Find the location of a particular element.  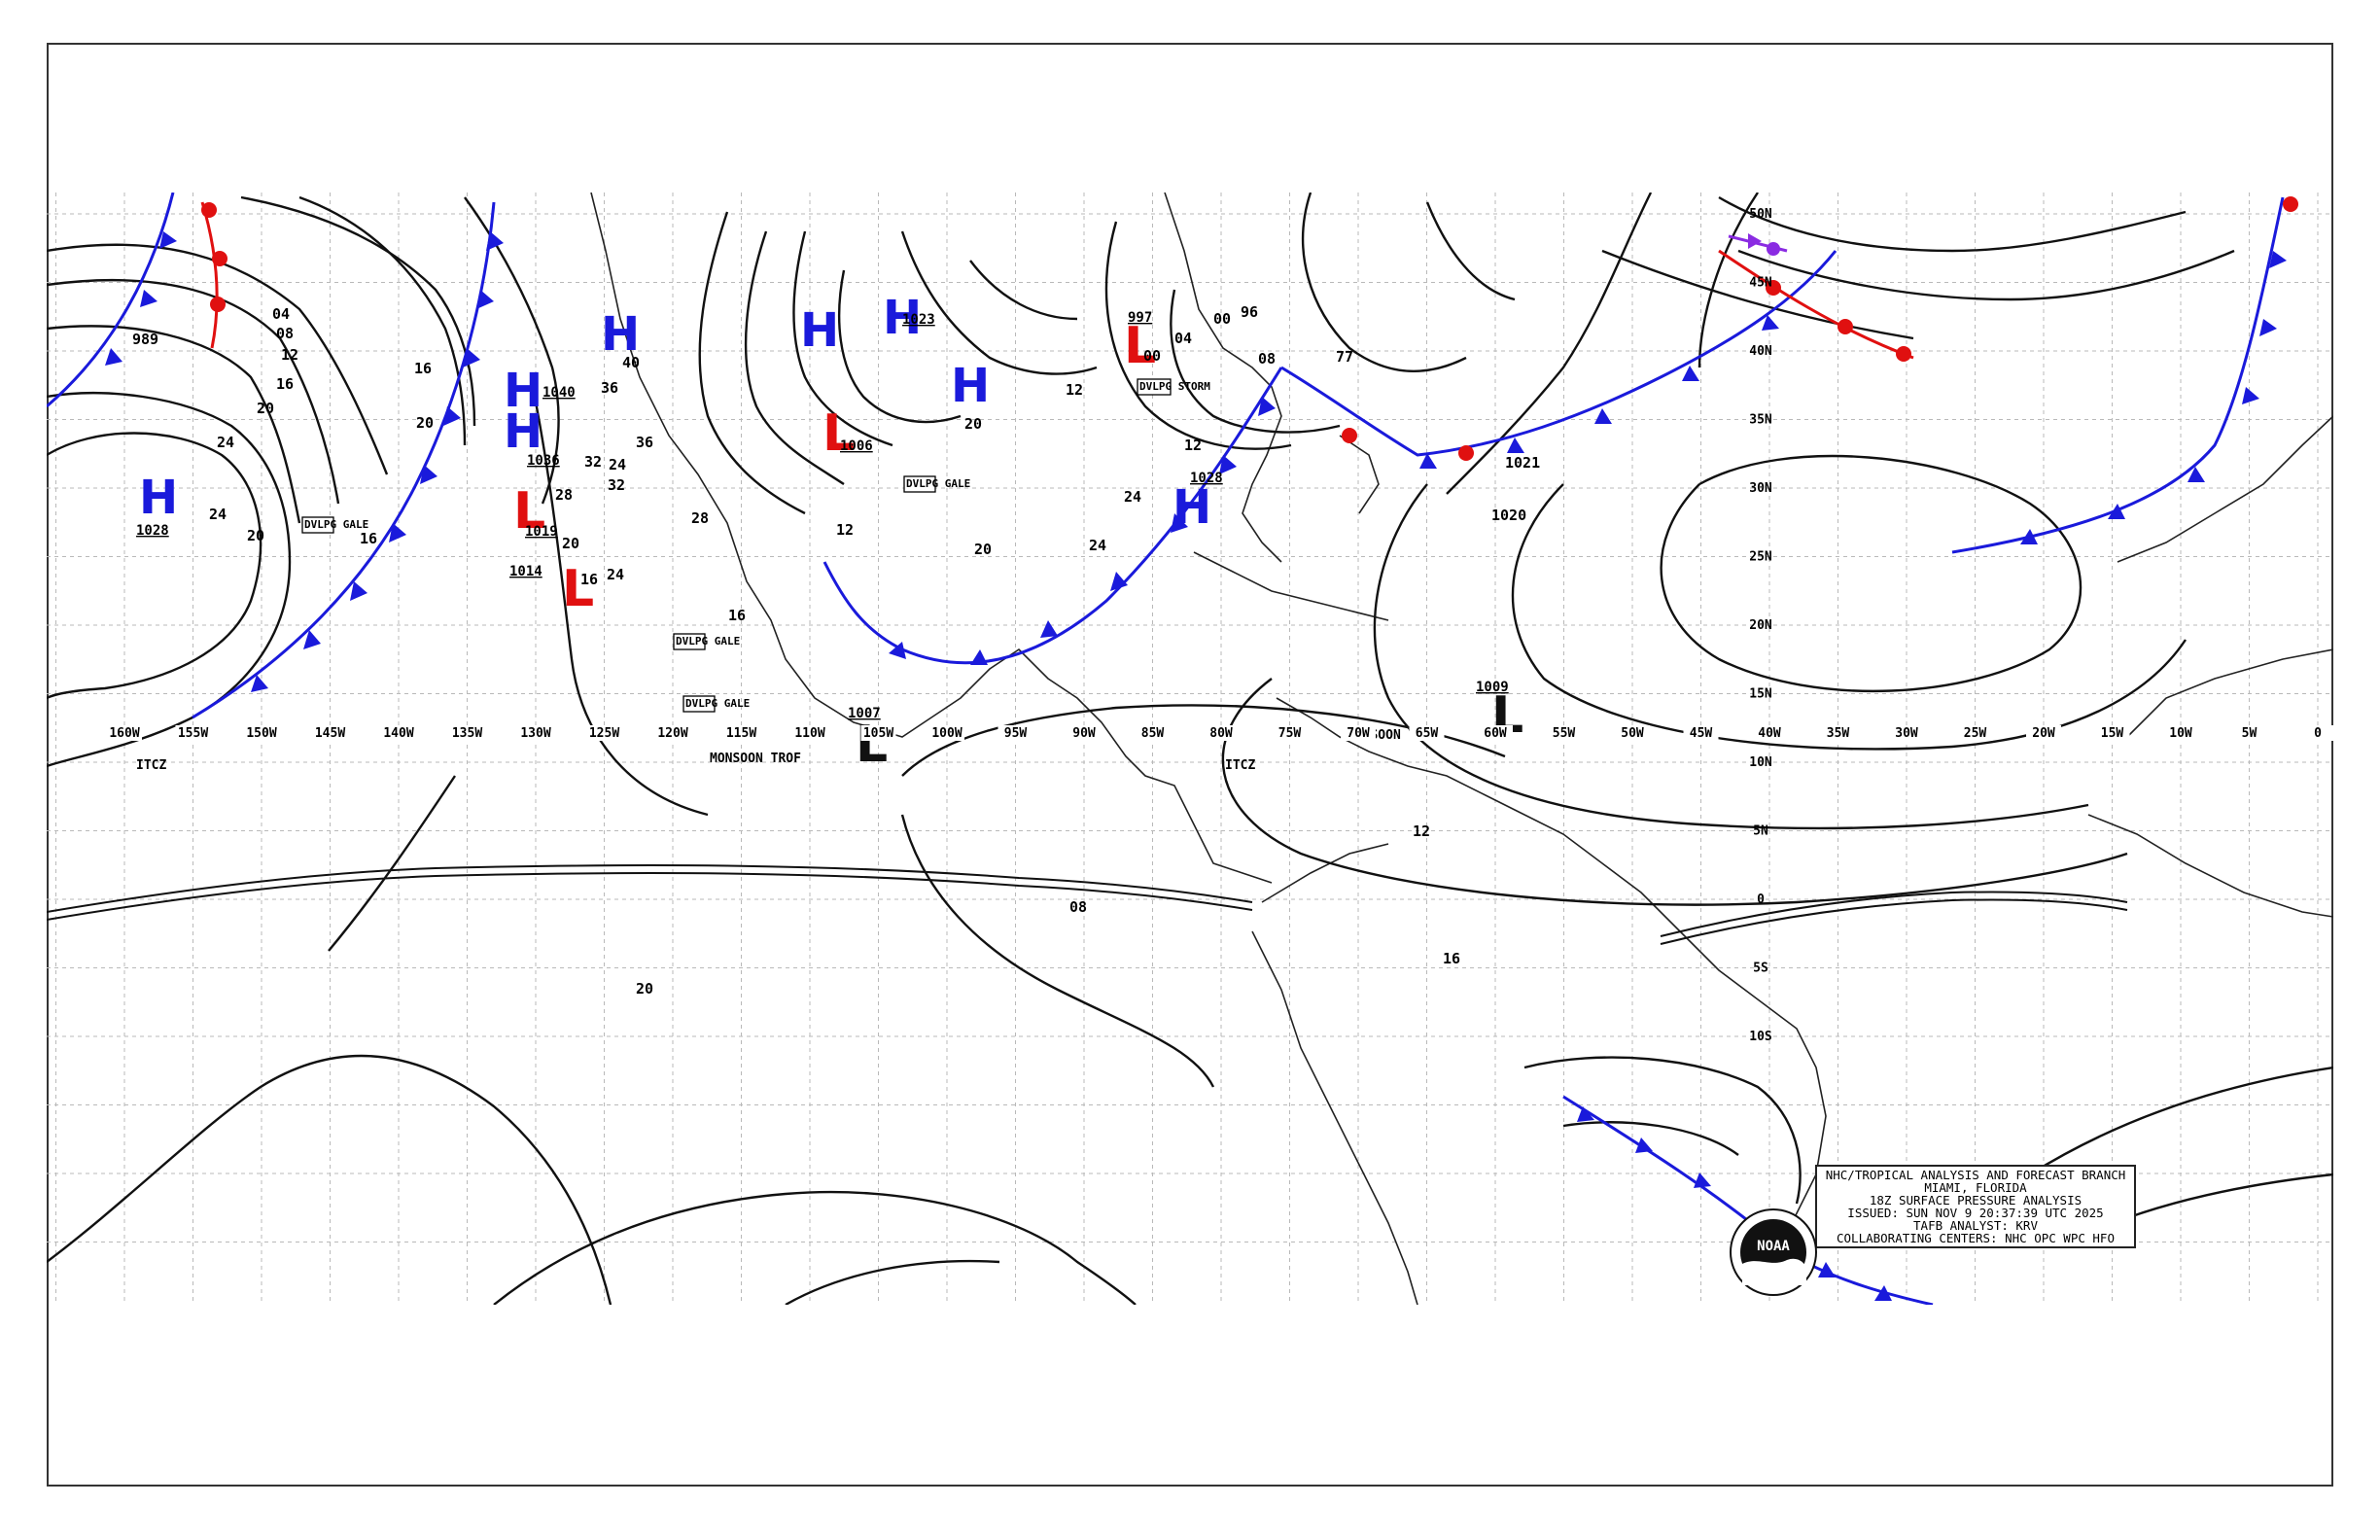

noaa-logo: NOAA is located at coordinates (1773, 1252).